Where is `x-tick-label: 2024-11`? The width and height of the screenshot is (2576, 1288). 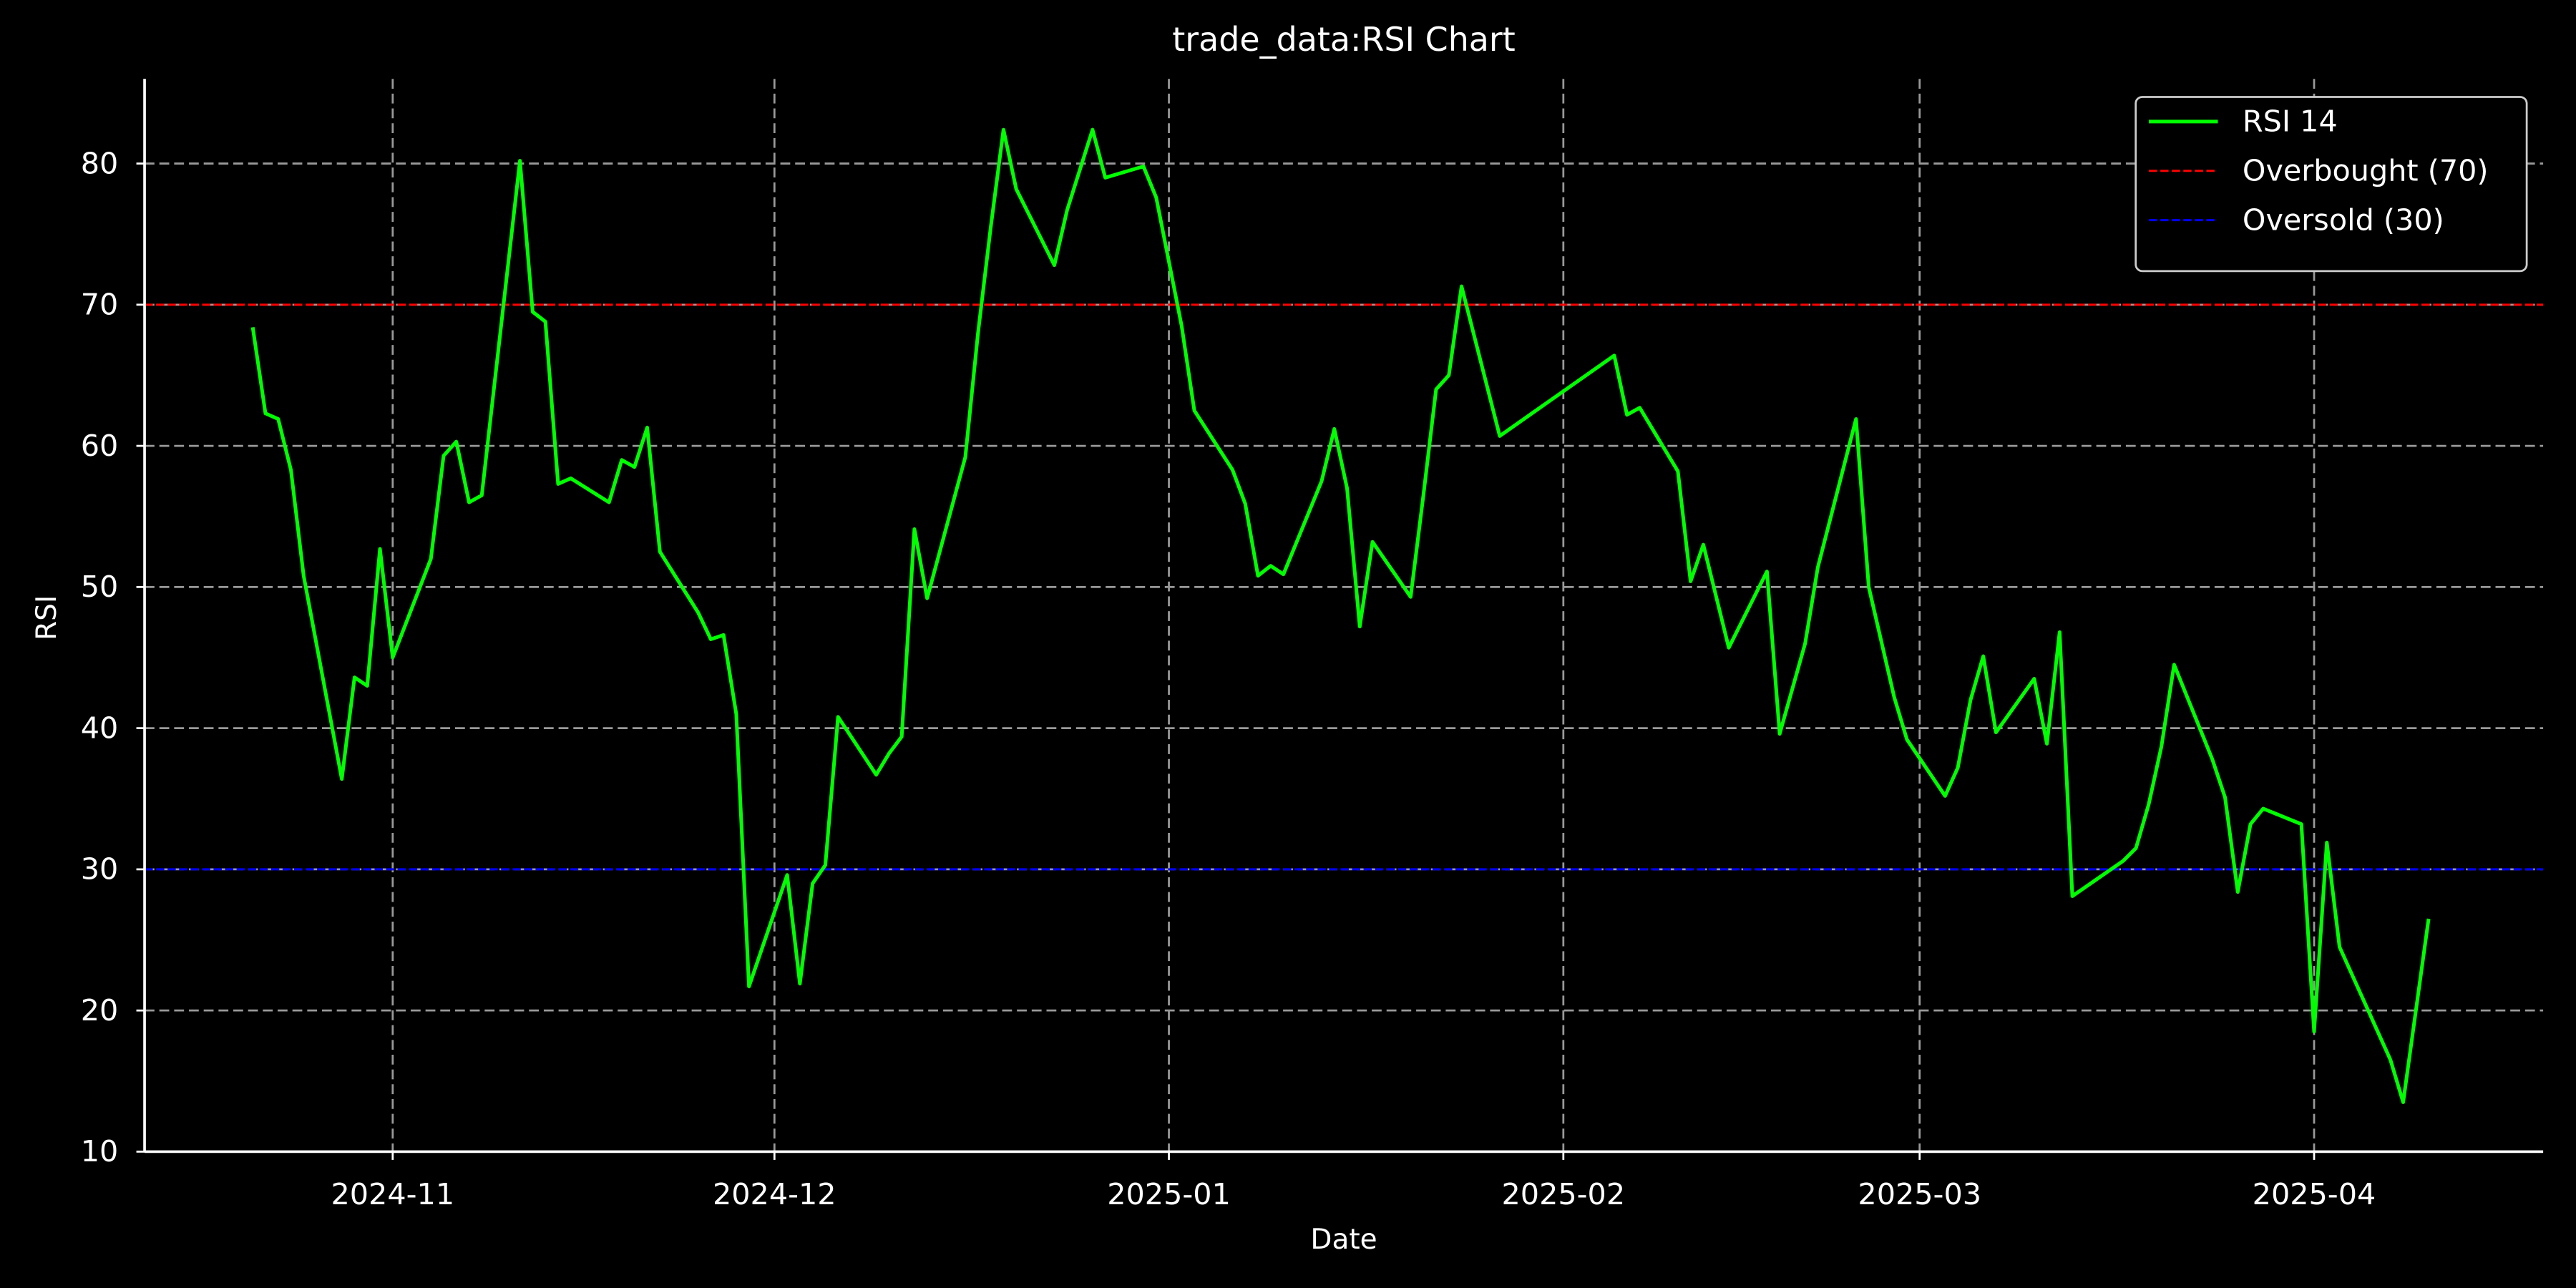 x-tick-label: 2024-11 is located at coordinates (392, 1194).